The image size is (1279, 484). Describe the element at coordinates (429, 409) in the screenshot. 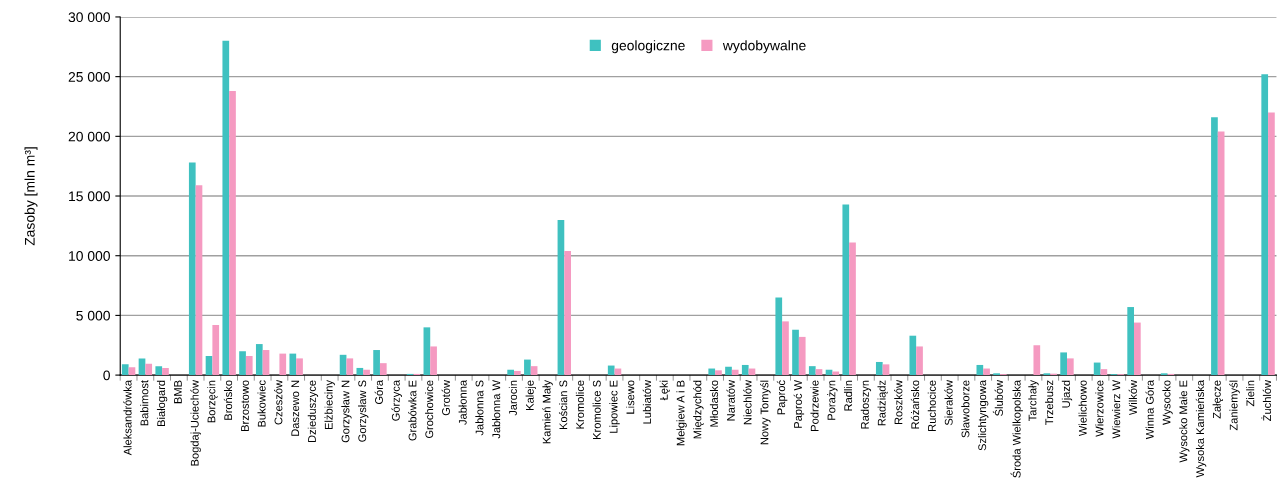

I see `x-tick-label: Grochowice` at that location.